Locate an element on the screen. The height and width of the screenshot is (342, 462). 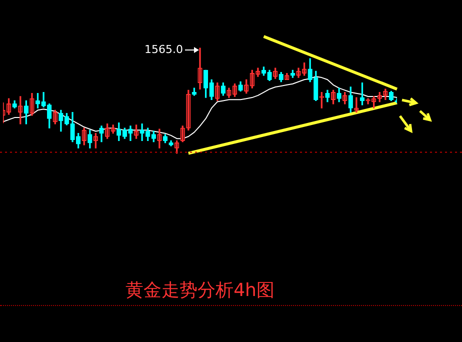
text: 黄金走势分析4h图 is located at coordinates (200, 290).